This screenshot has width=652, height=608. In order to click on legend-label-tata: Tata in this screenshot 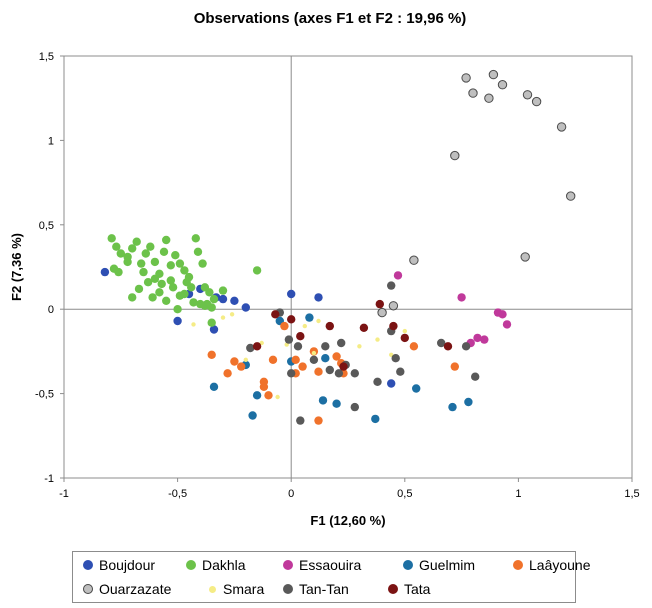, I will do `click(417, 589)`.